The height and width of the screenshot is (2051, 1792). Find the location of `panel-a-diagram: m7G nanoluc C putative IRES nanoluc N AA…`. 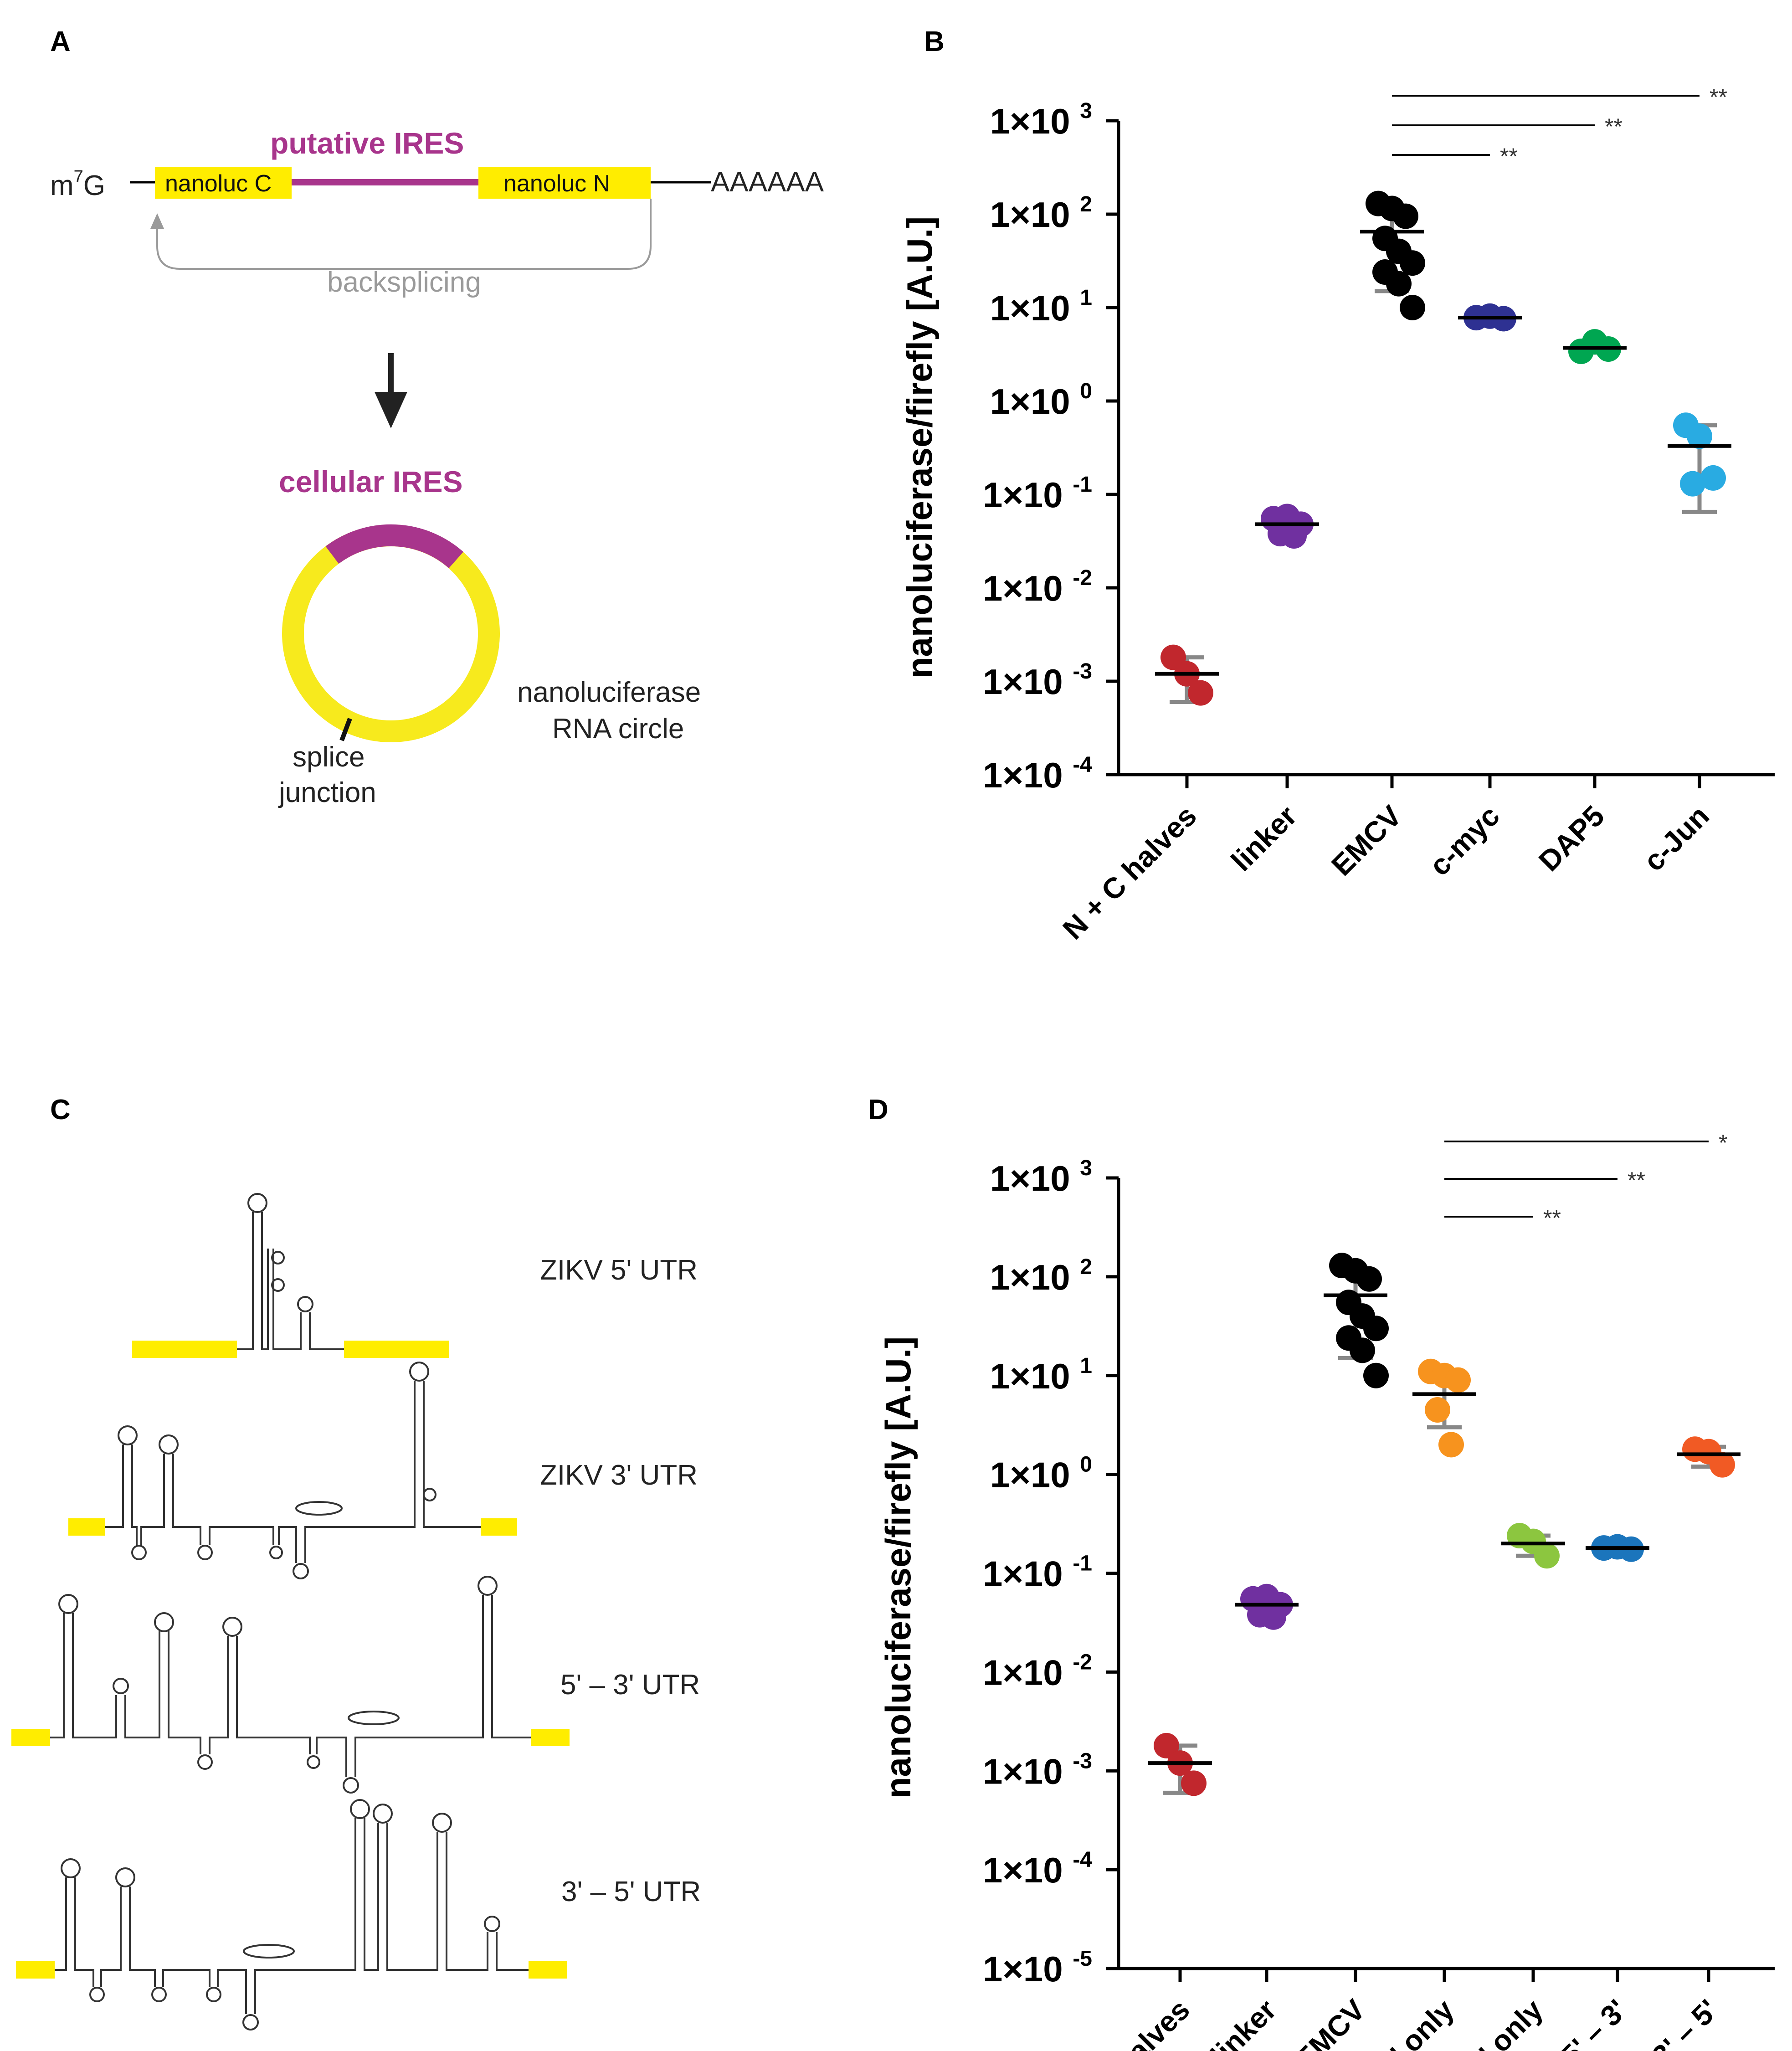

panel-a-diagram: m7G nanoluc C putative IRES nanoluc N AA… is located at coordinates (437, 467).